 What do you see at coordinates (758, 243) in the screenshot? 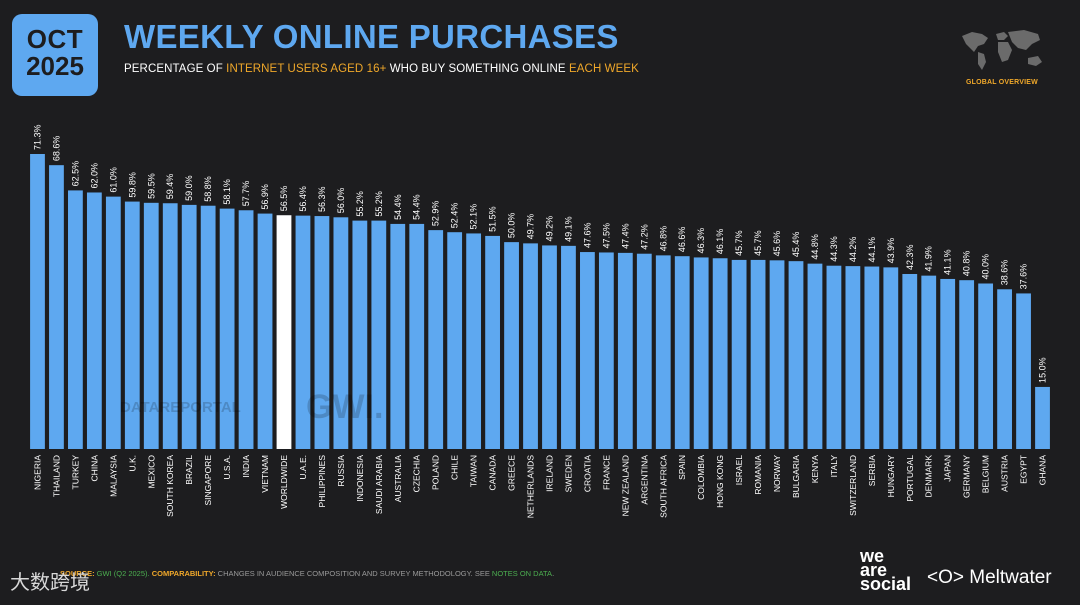
I see `value-label: 45.7%` at bounding box center [758, 243].